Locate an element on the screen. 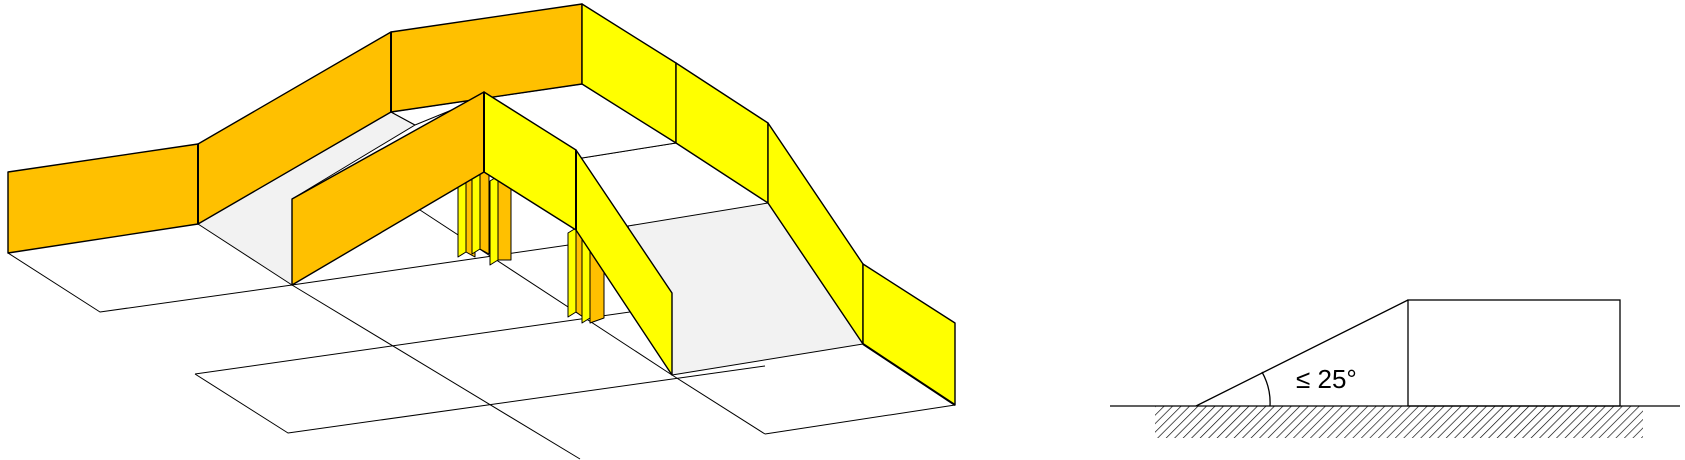  support-pillars is located at coordinates (531, 246).